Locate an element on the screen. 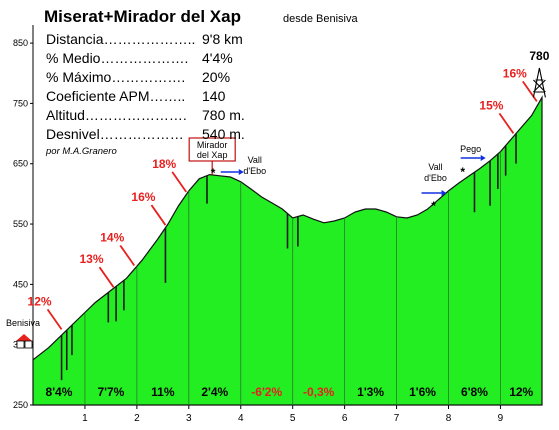 The height and width of the screenshot is (430, 559). stat-value-desnivel: 540 m. is located at coordinates (223, 134).